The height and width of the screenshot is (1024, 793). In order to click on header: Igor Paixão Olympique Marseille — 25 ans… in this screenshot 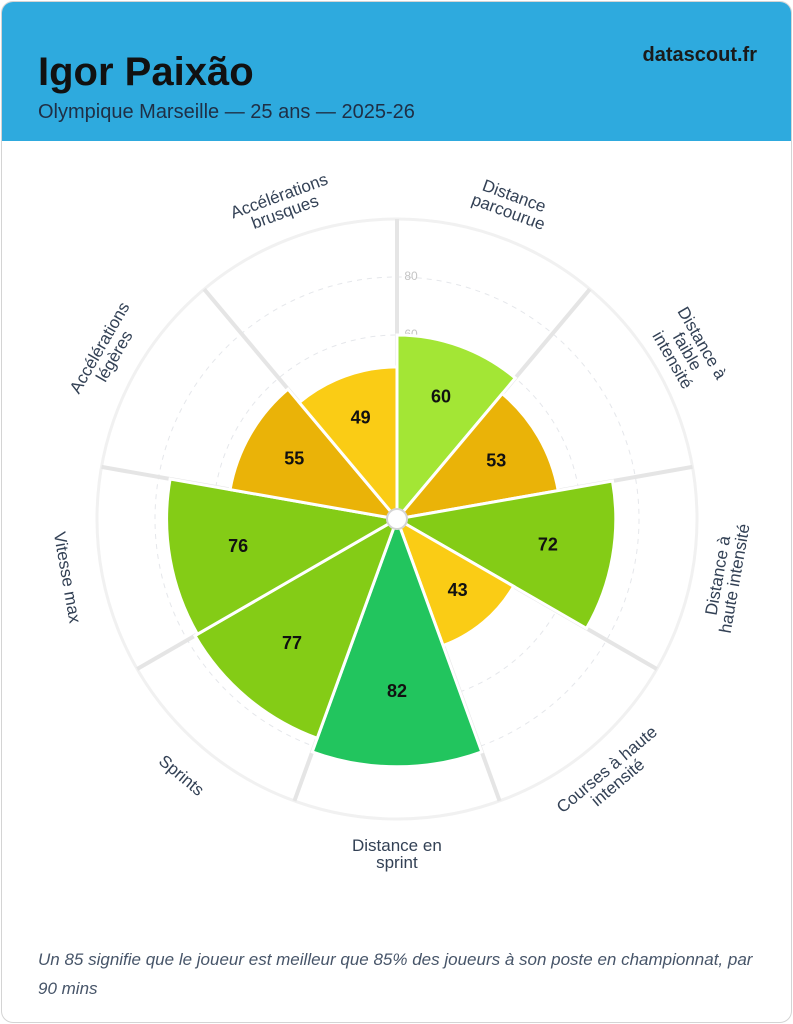, I will do `click(396, 71)`.